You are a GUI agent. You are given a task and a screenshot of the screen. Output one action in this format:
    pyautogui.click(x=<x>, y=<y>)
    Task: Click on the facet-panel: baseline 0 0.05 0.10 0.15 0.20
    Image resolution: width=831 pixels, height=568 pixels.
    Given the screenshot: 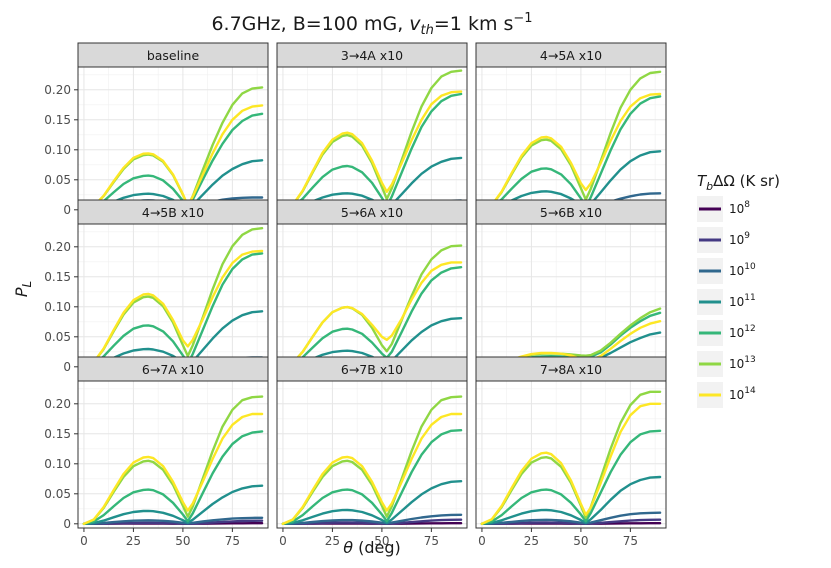 What is the action you would take?
    pyautogui.click(x=156, y=129)
    